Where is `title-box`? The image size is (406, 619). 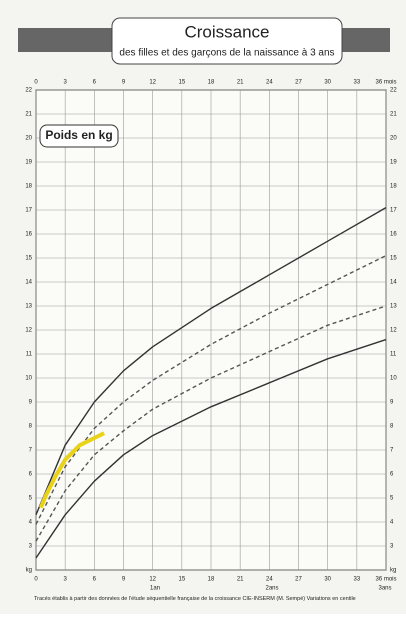
title-box is located at coordinates (227, 41).